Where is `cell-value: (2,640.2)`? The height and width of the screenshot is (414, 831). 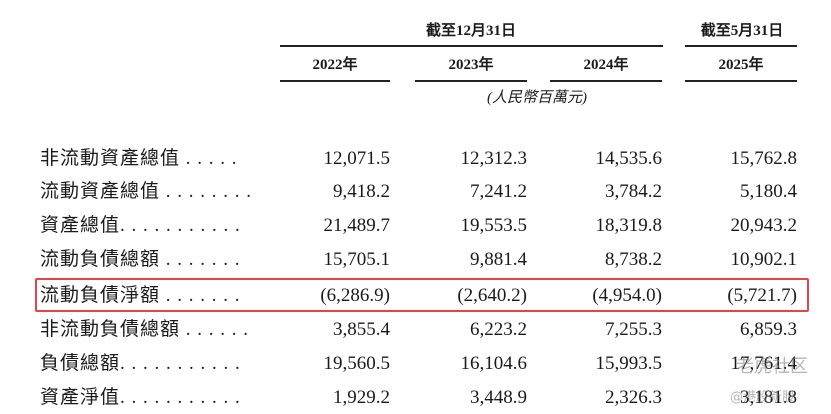 cell-value: (2,640.2) is located at coordinates (492, 295).